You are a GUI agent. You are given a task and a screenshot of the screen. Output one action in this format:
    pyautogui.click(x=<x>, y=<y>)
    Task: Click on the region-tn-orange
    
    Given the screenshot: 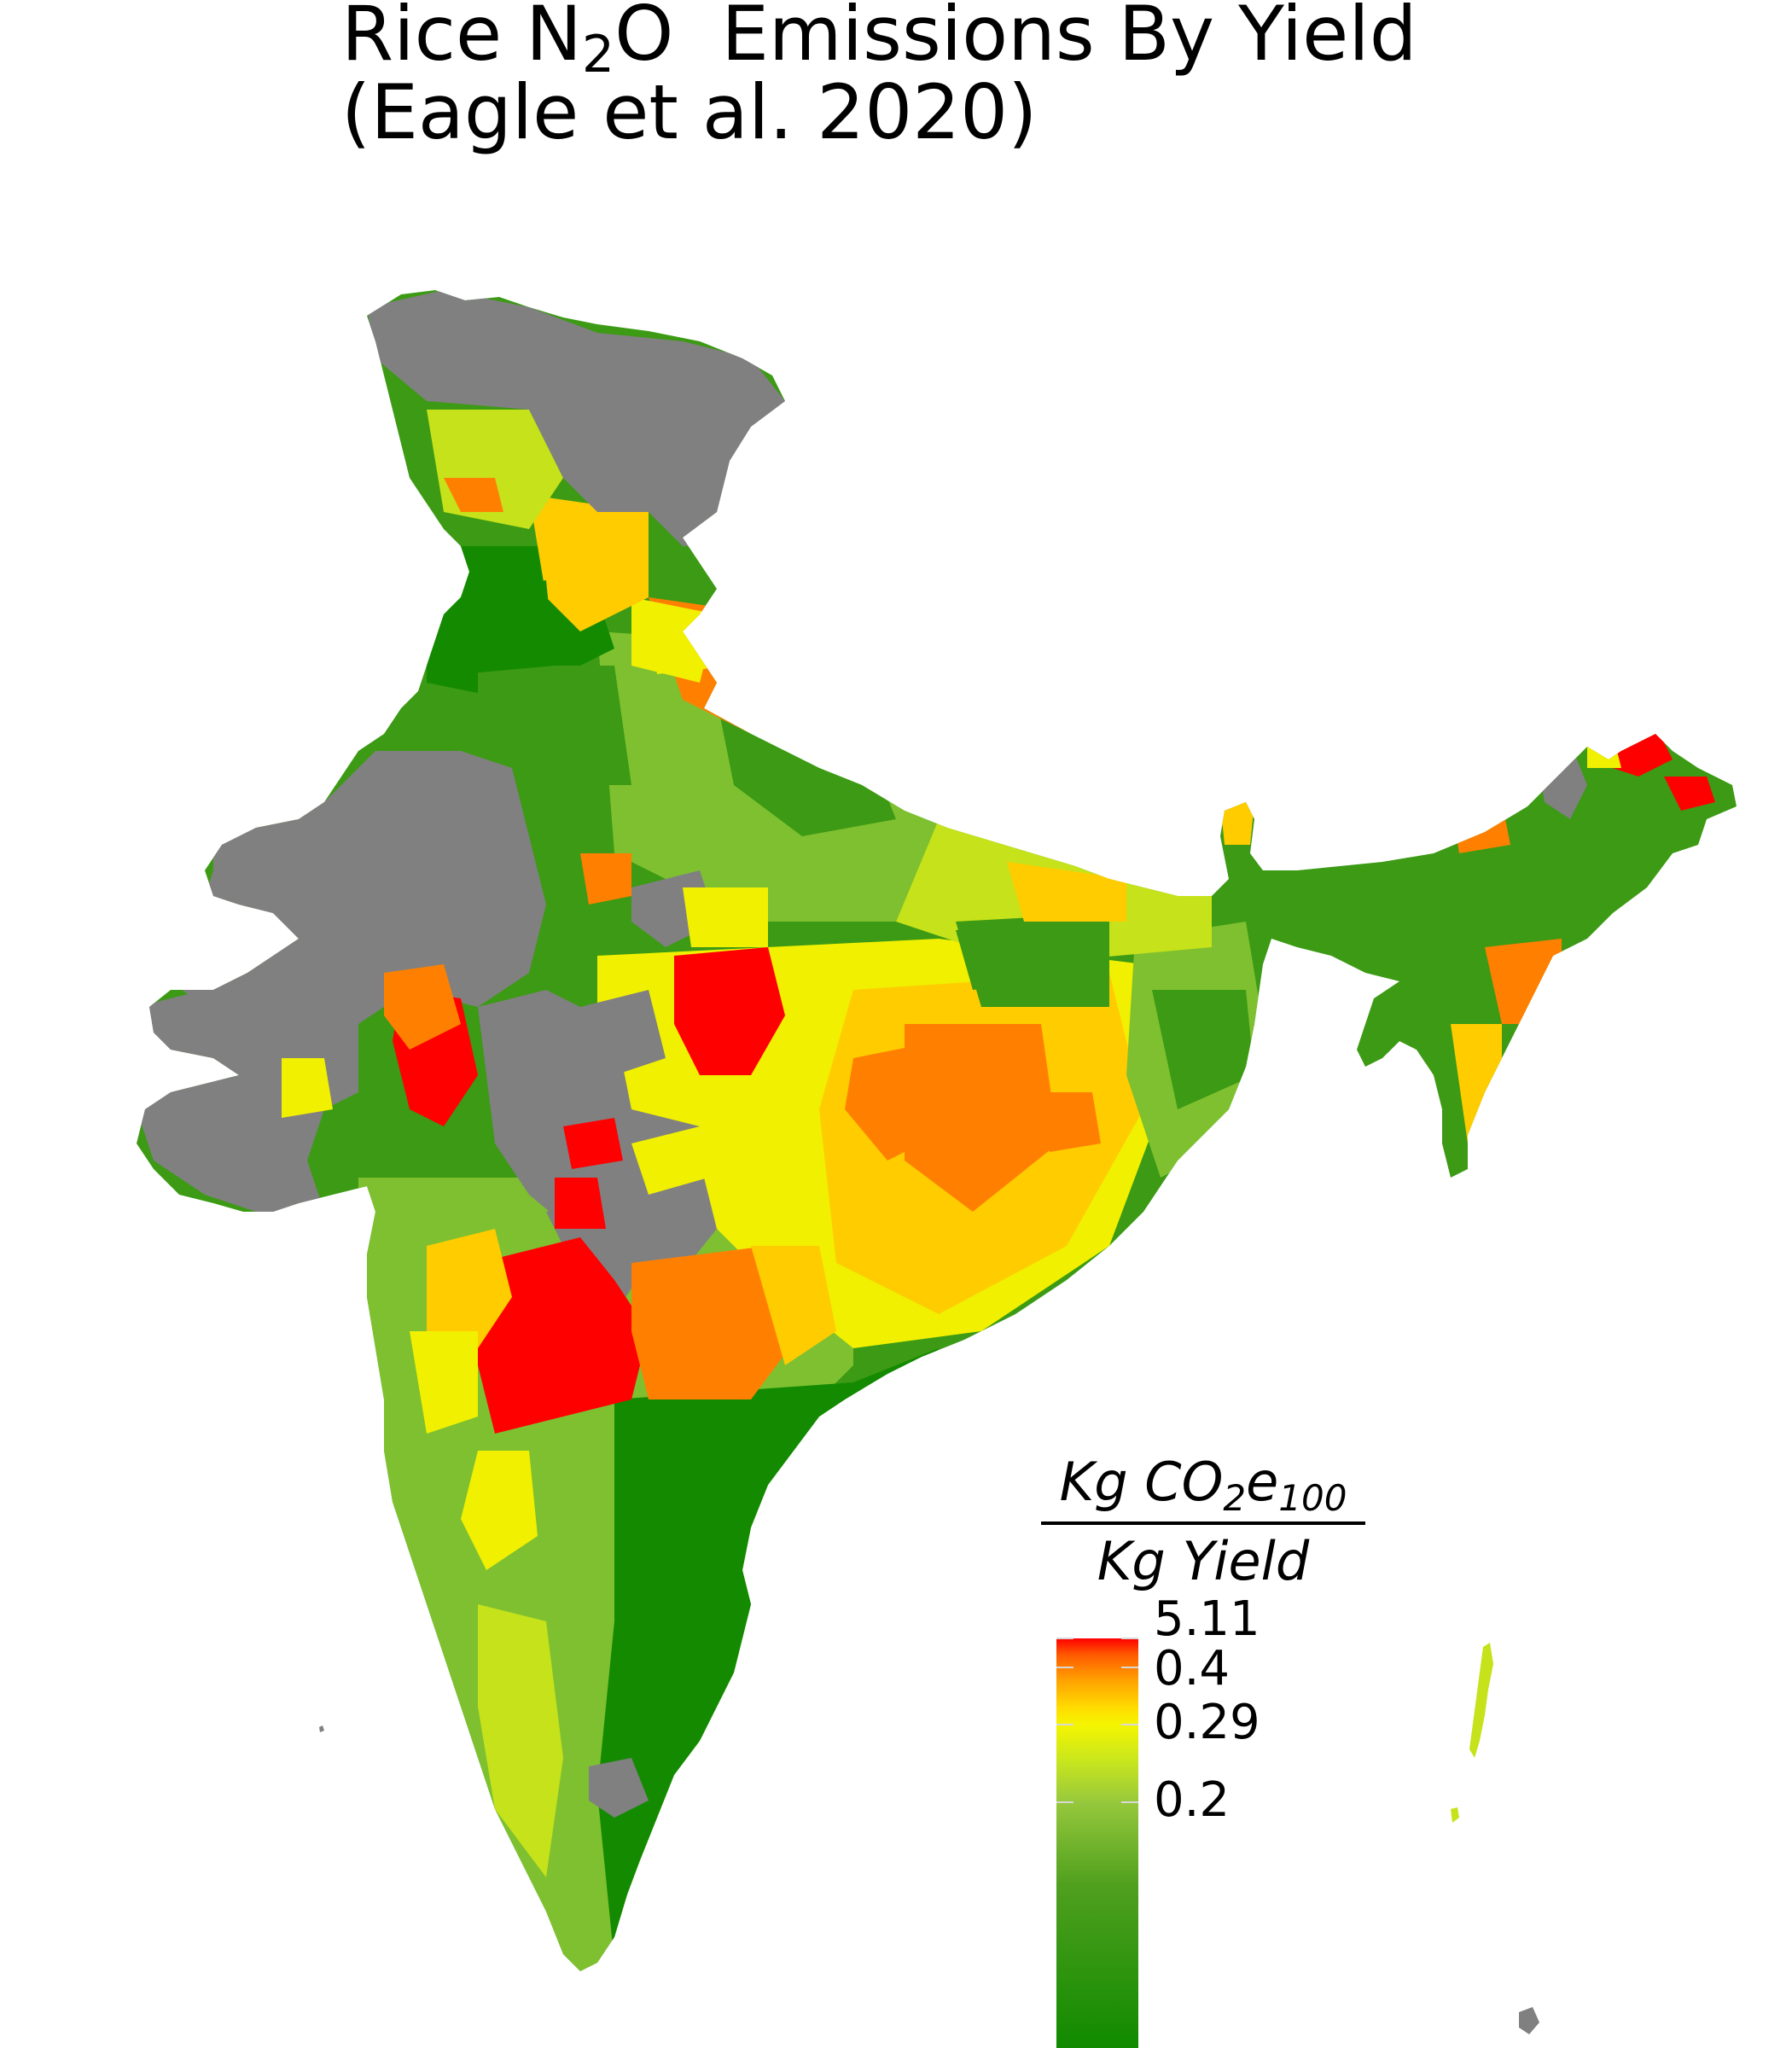 What is the action you would take?
    pyautogui.click(x=695, y=1856)
    